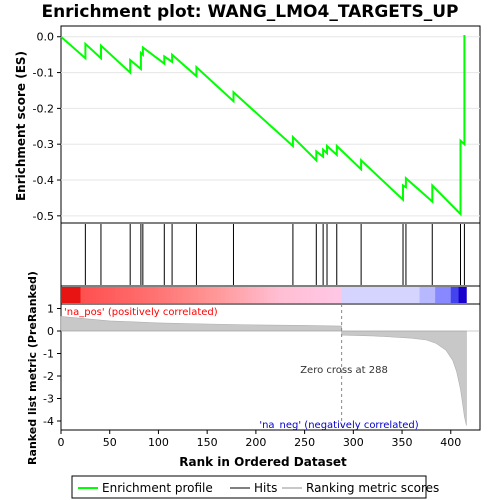 Image resolution: width=500 pixels, height=500 pixels. I want to click on x-tick-label: 50, so click(110, 442).